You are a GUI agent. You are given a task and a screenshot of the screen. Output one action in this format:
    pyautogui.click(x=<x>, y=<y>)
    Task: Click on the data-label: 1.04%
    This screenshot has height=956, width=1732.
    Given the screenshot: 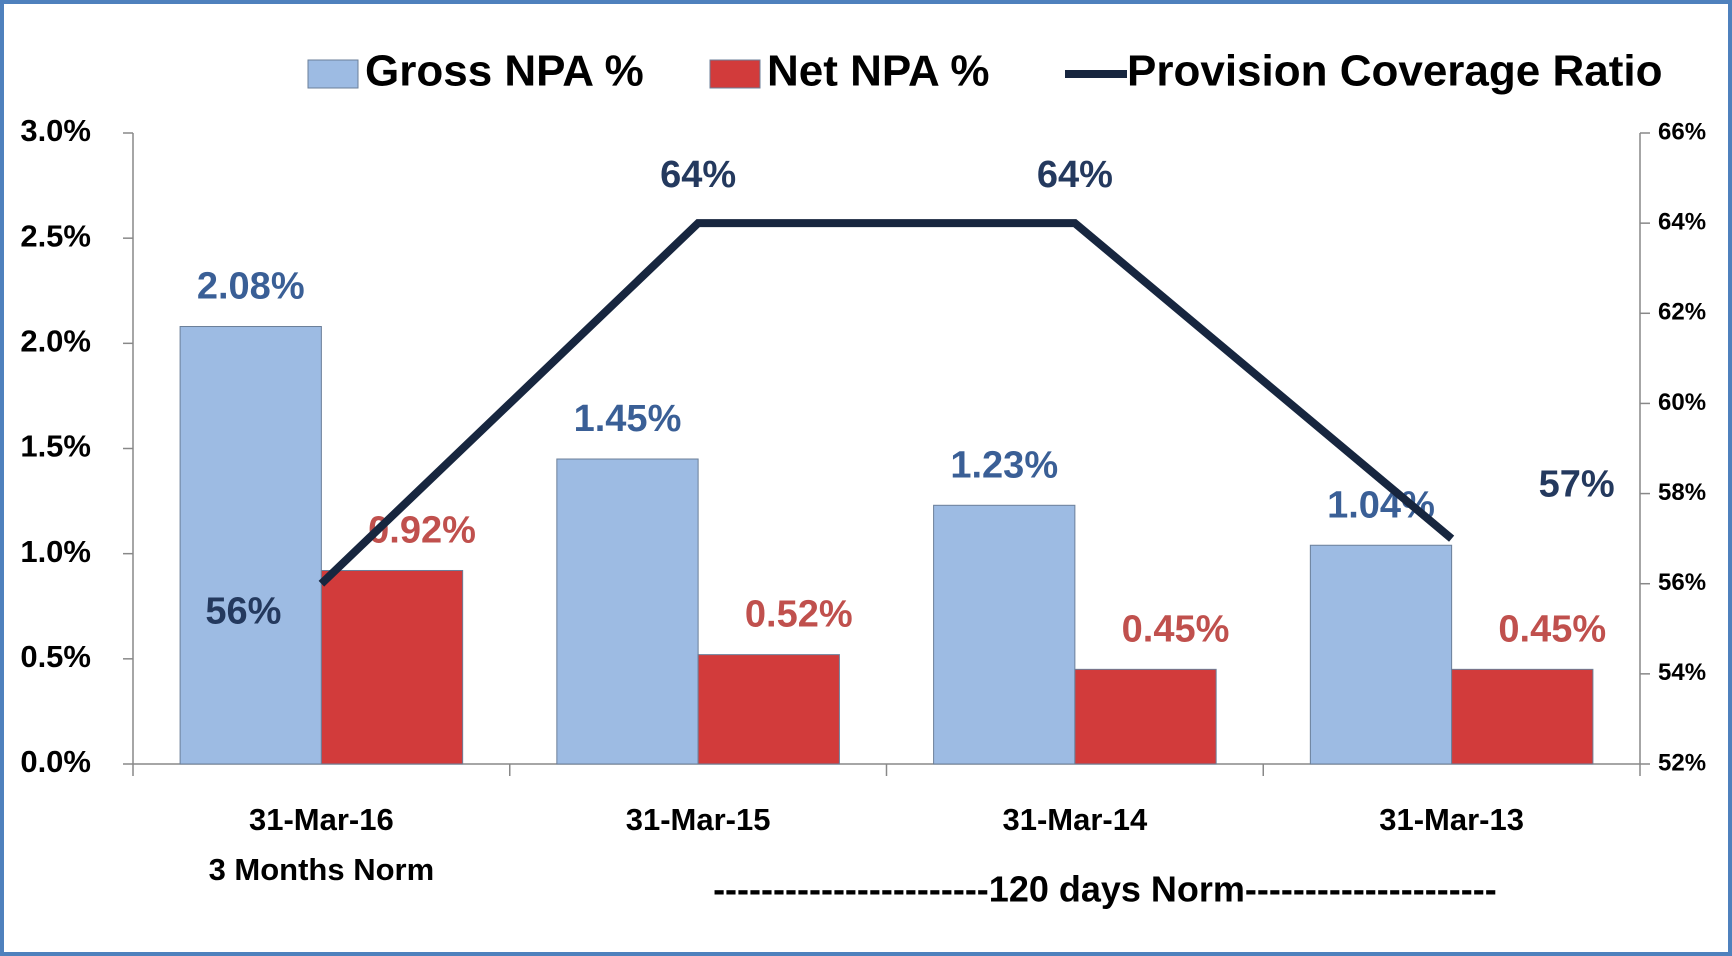 What is the action you would take?
    pyautogui.click(x=1381, y=505)
    